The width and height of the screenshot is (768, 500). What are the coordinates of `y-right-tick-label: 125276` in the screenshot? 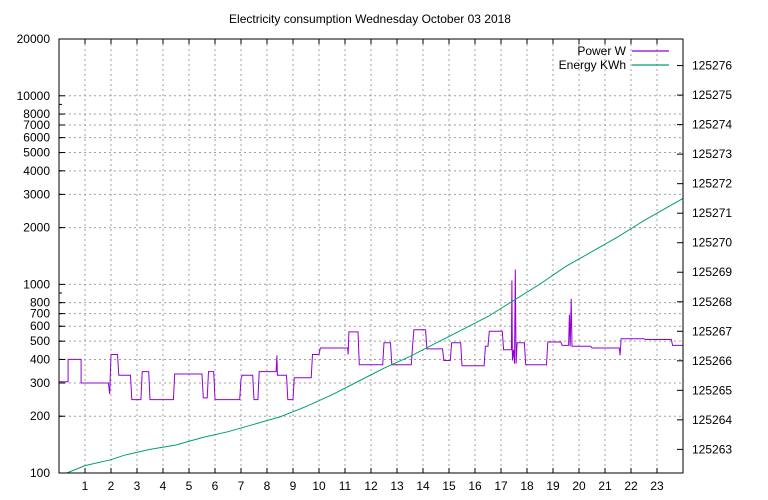 It's located at (712, 66).